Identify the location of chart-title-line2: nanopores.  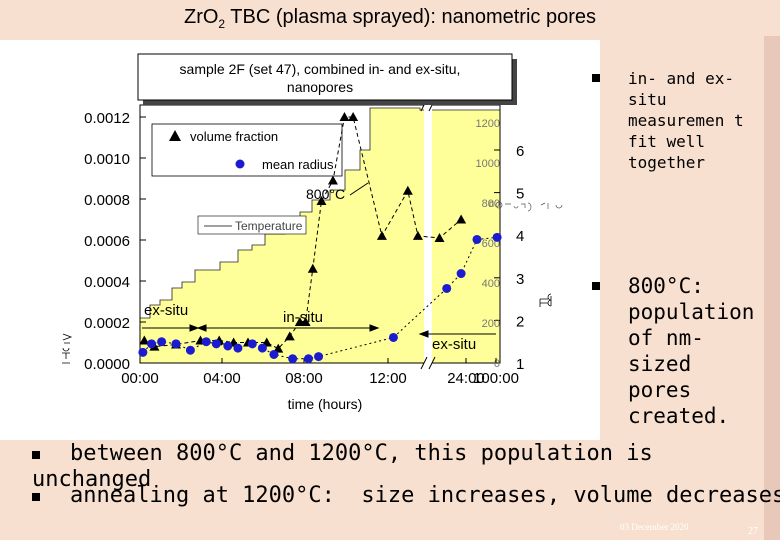
(320, 87).